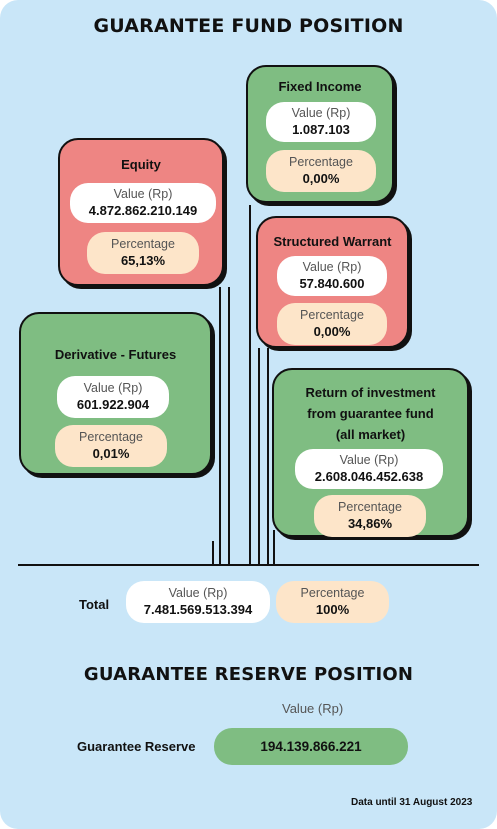 The height and width of the screenshot is (829, 497). What do you see at coordinates (141, 164) in the screenshot?
I see `equity-title: Equity` at bounding box center [141, 164].